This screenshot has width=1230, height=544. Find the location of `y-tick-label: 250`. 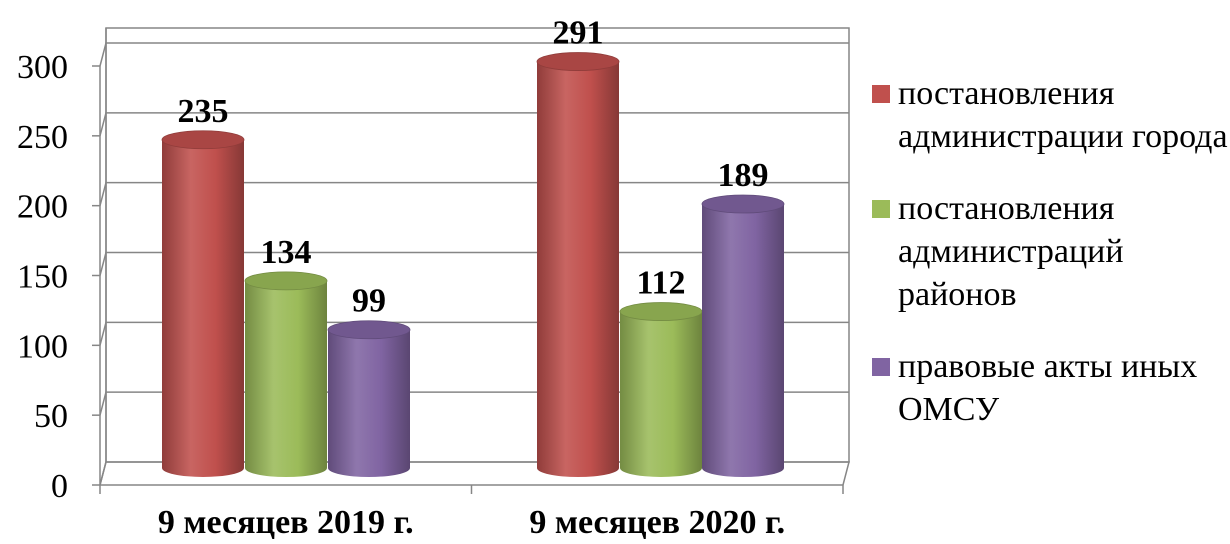

y-tick-label: 250 is located at coordinates (42, 137).